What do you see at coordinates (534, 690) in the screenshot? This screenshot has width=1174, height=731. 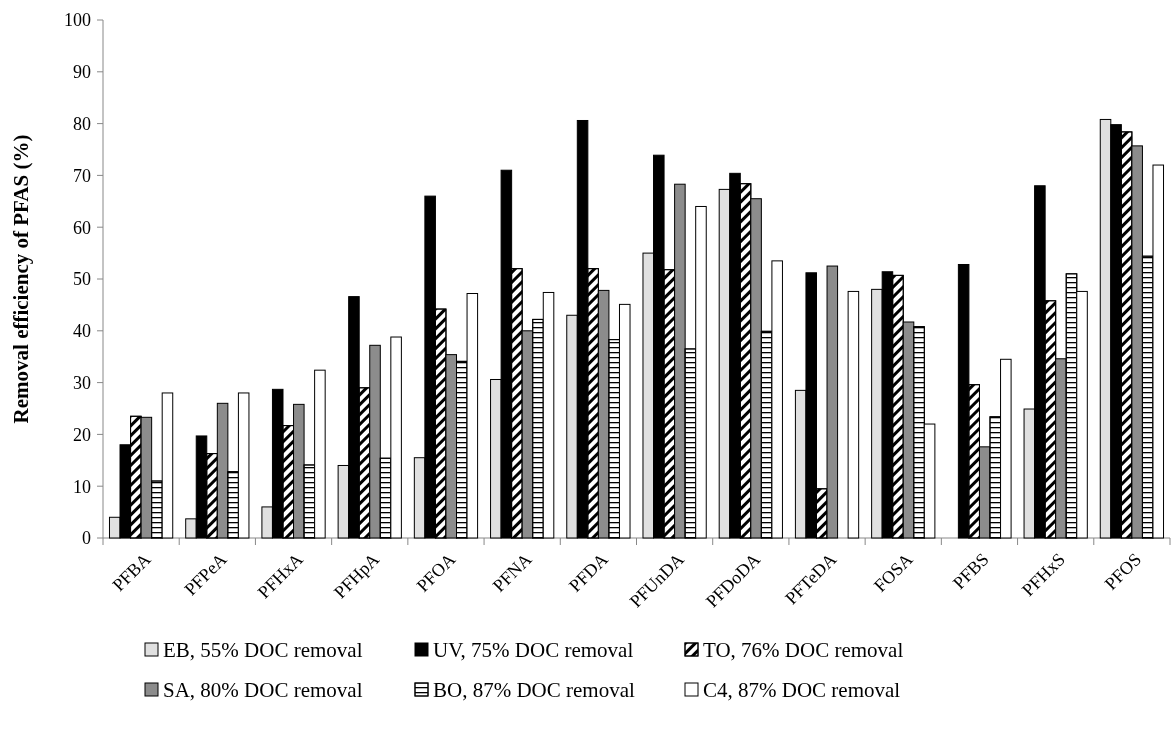 I see `legend-label: BO, 87% DOC removal` at bounding box center [534, 690].